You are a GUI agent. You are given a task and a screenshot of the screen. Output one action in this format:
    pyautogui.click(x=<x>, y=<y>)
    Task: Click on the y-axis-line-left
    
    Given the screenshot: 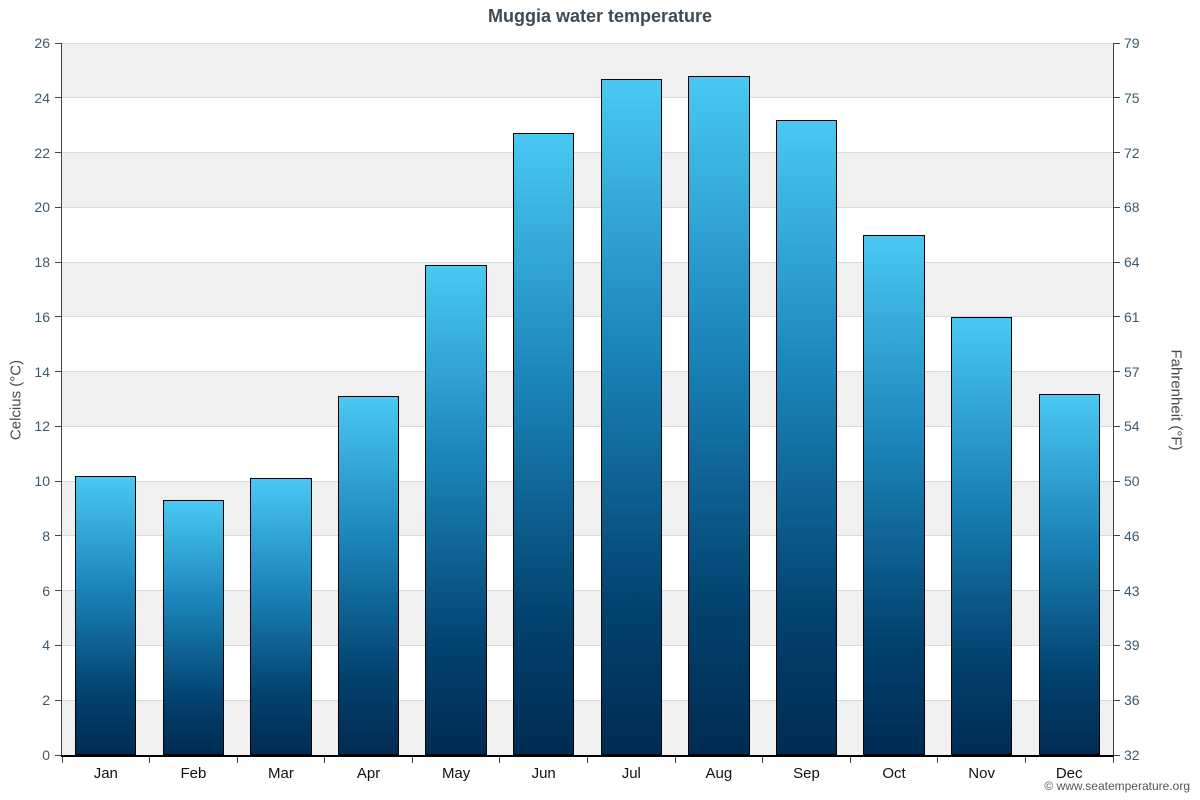 What is the action you would take?
    pyautogui.click(x=61, y=399)
    